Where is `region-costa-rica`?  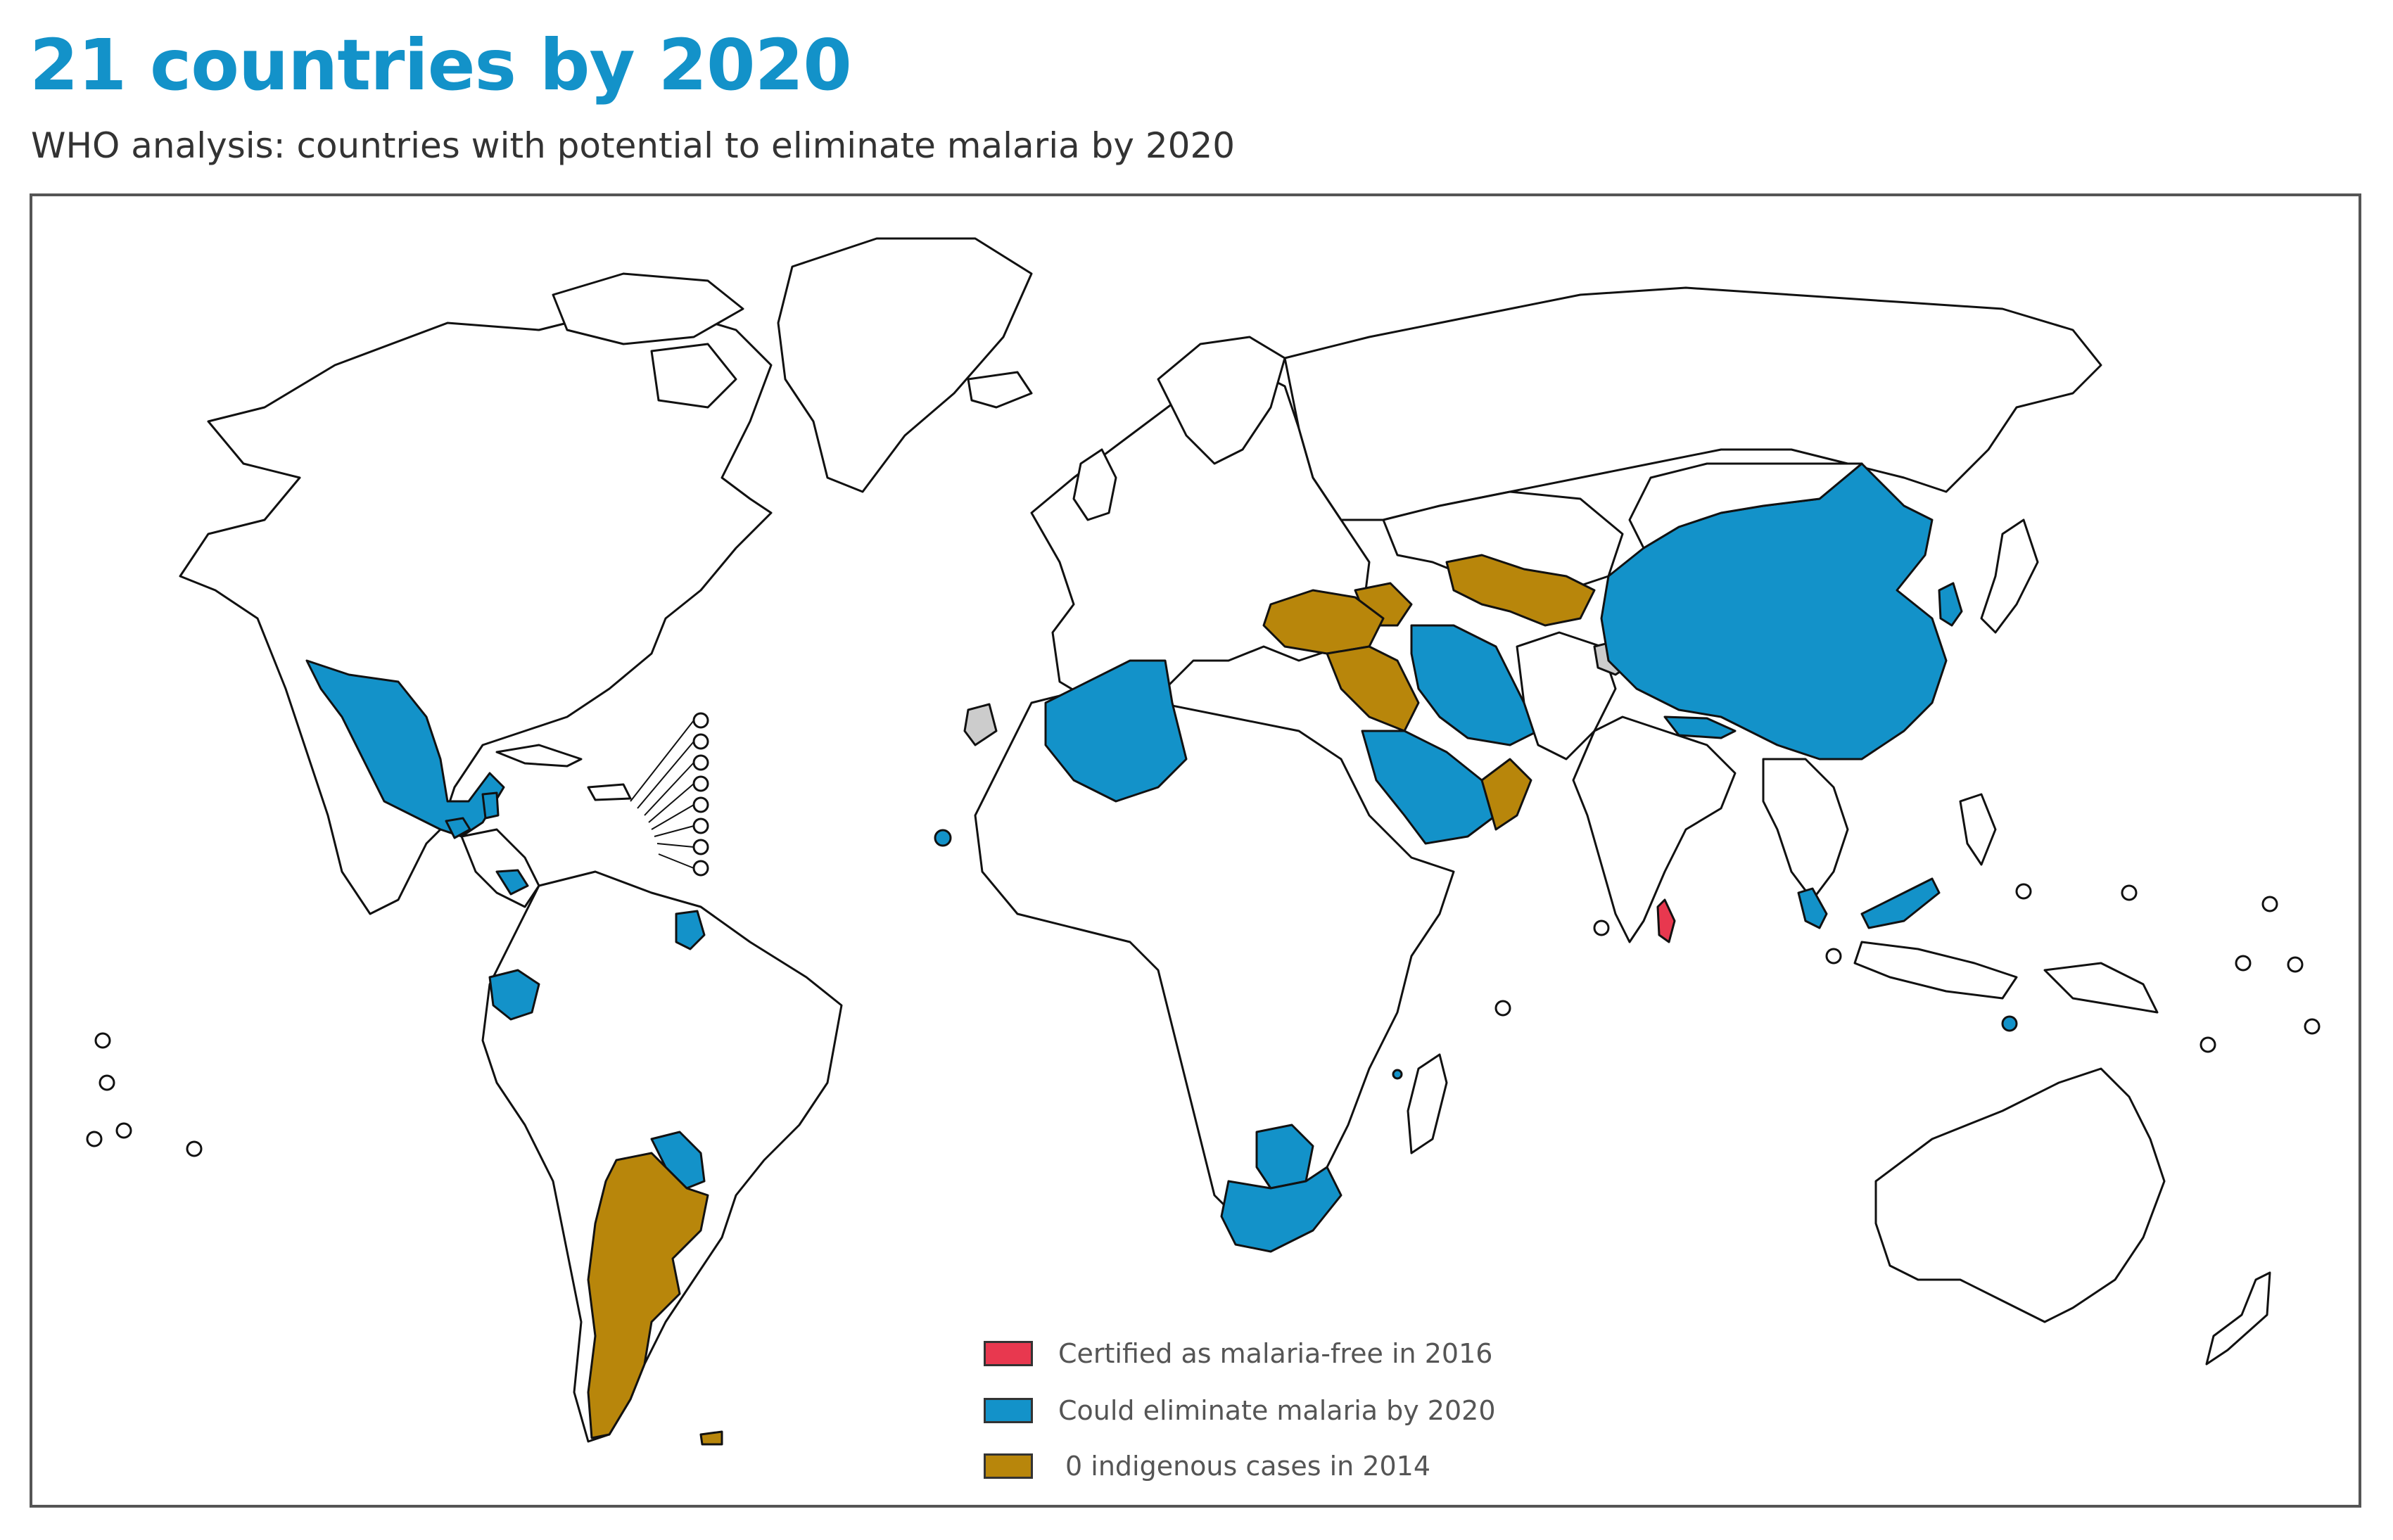
region-costa-rica is located at coordinates (512, 883).